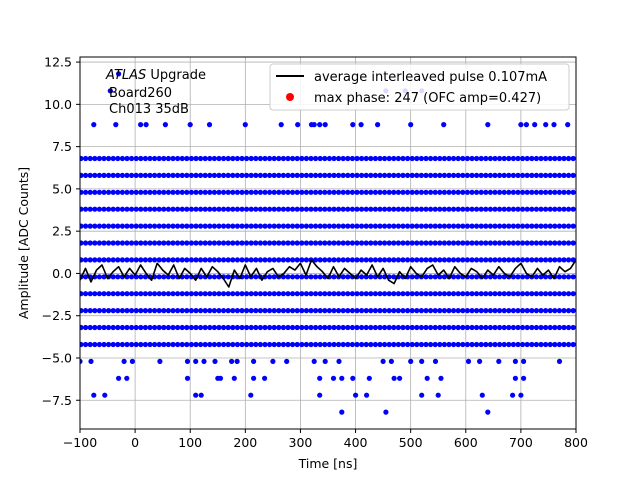  I want to click on x-tick-label: 400, so click(356, 442).